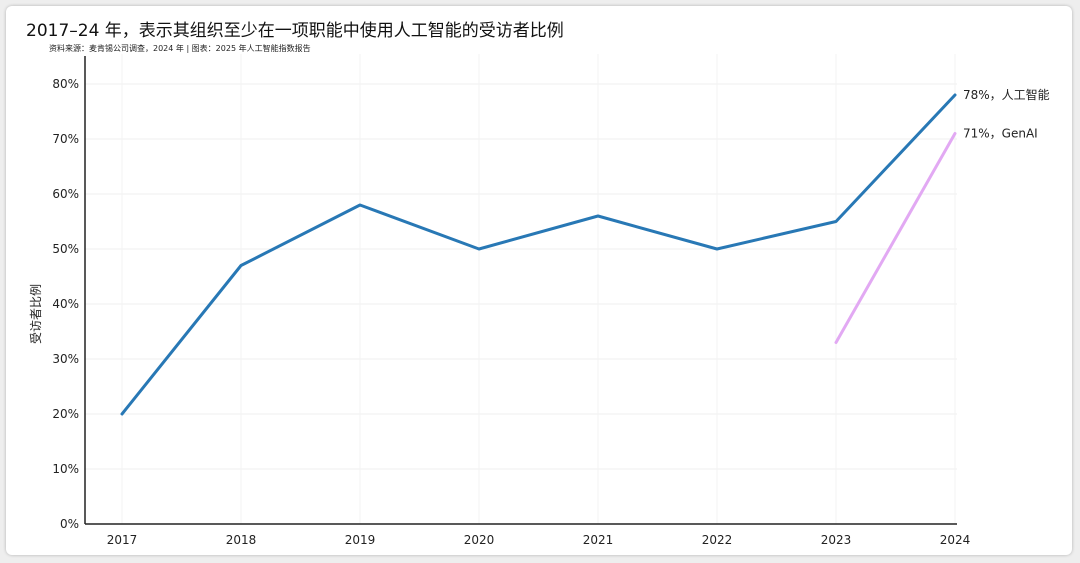  I want to click on y-tick-label: 30%, so click(65, 359).